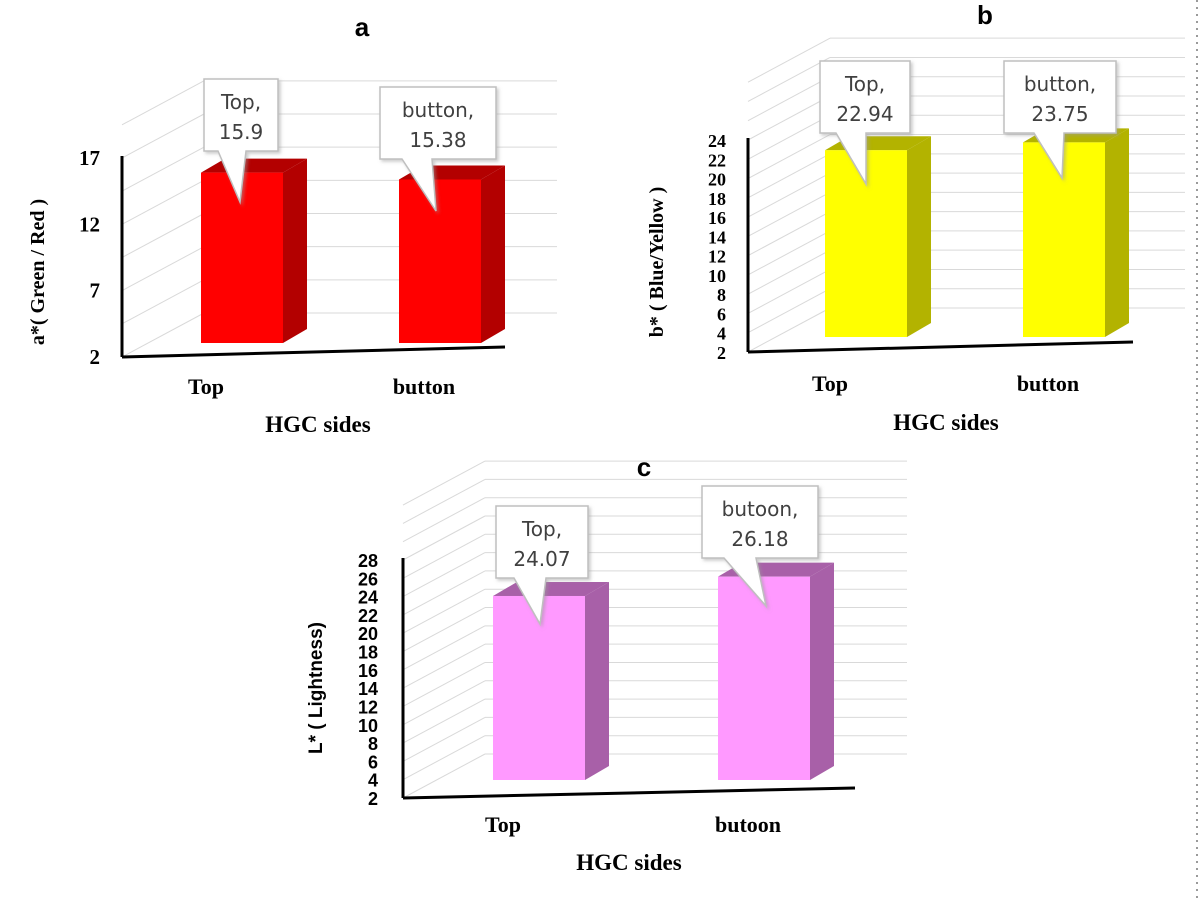 The image size is (1200, 898). What do you see at coordinates (316, 688) in the screenshot?
I see `y-axis-title: L* ( Lightness)` at bounding box center [316, 688].